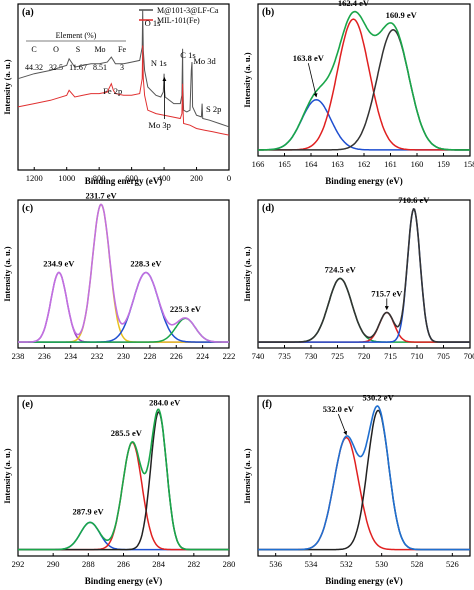 The height and width of the screenshot is (590, 474). I want to click on x-tick-label: 228, so click(150, 356).